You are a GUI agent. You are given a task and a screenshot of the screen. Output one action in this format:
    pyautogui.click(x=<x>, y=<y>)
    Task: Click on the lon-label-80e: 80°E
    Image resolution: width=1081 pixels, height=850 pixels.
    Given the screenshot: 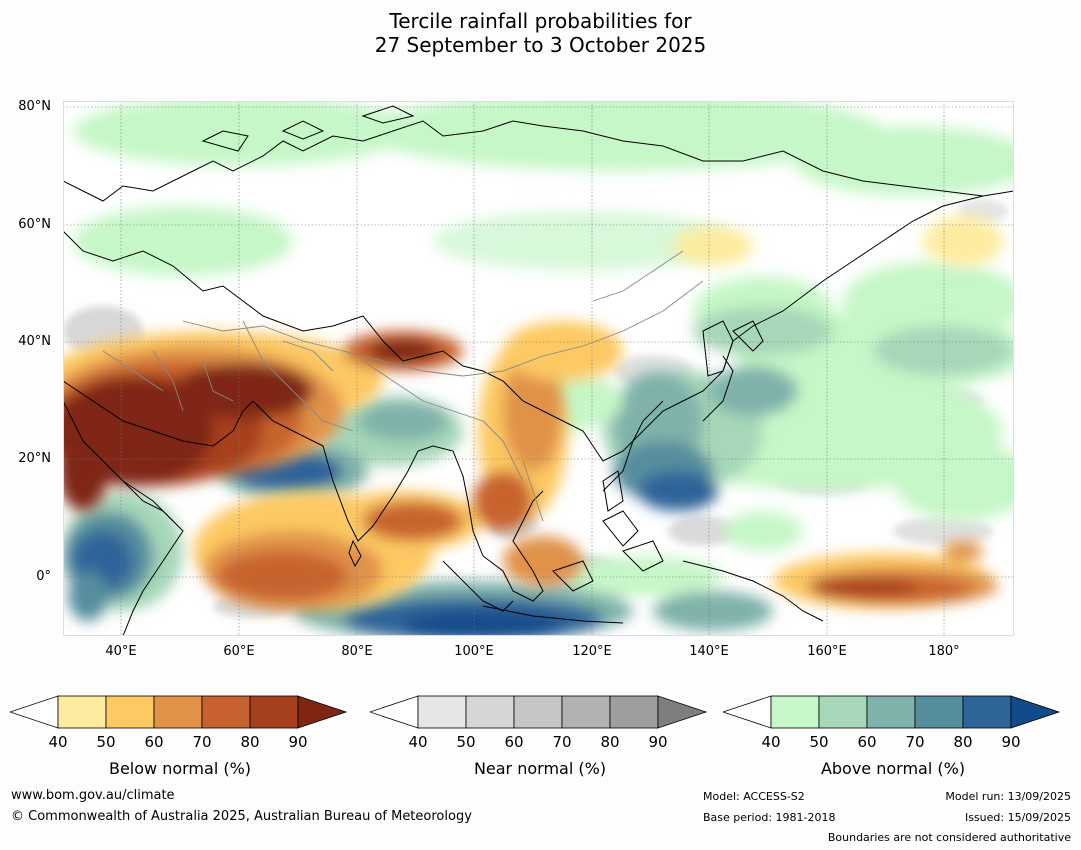 What is the action you would take?
    pyautogui.click(x=357, y=651)
    